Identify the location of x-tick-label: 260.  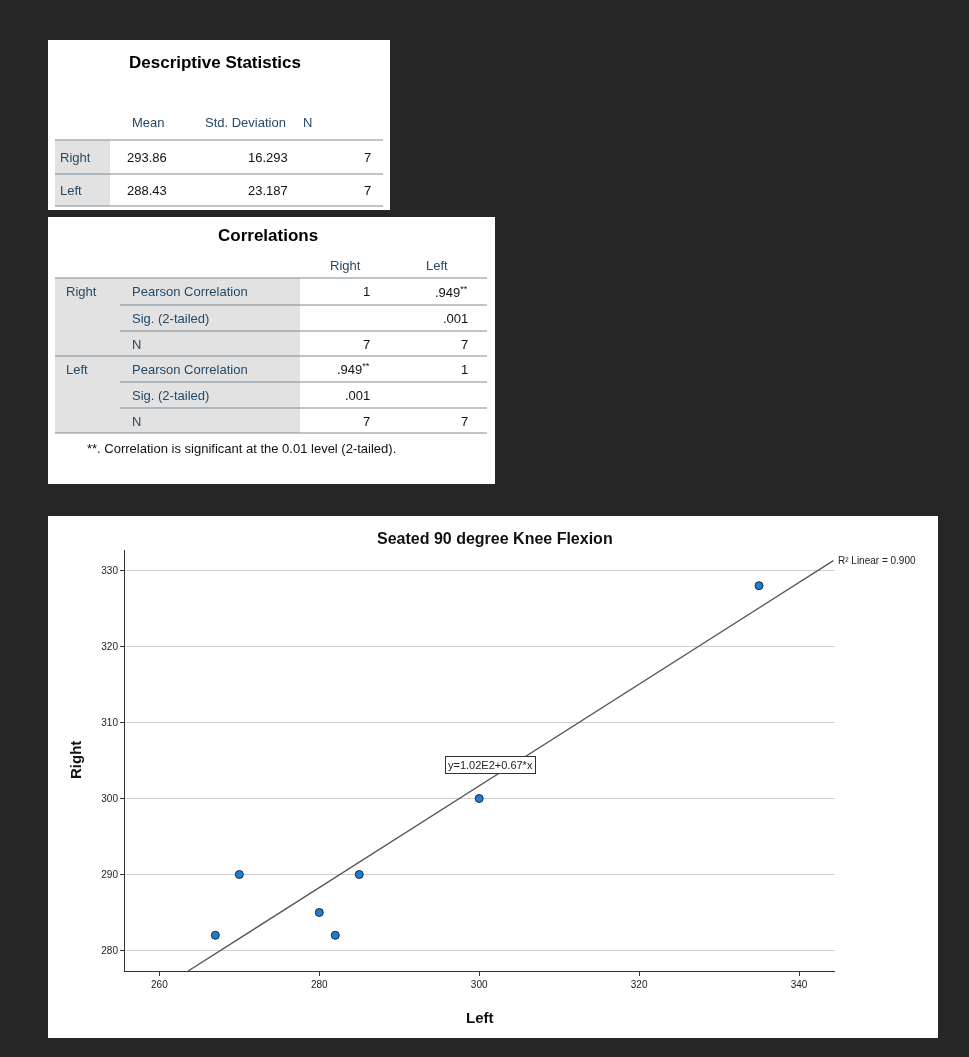
(160, 984).